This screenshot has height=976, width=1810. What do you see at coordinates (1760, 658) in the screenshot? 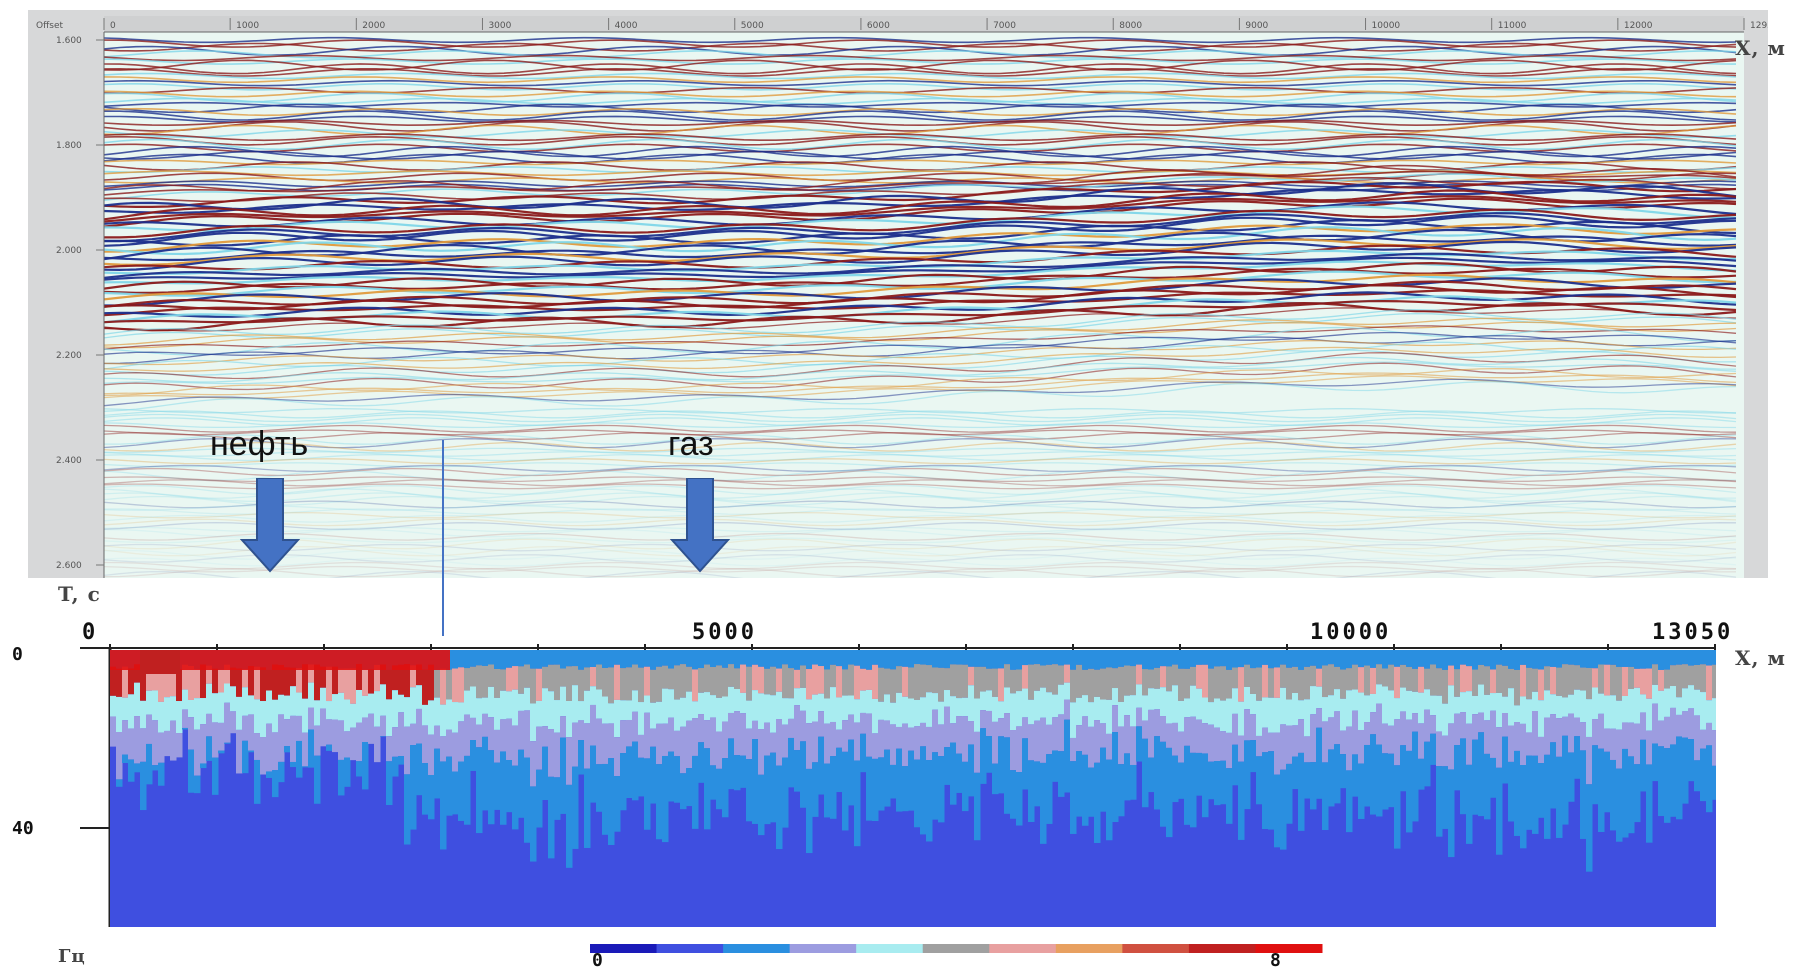
I see `spectral-x-axis-label: X, м` at bounding box center [1760, 658].